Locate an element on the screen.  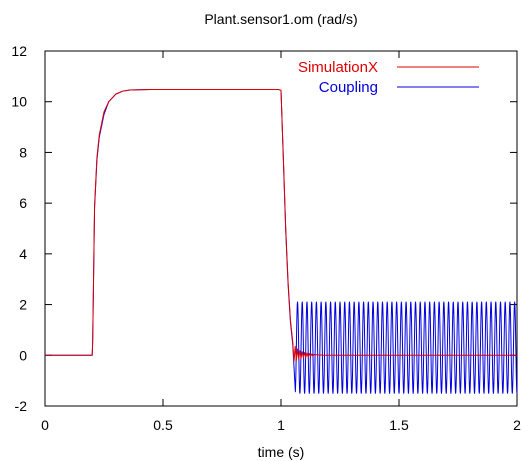
x-tick-label: 1.5 is located at coordinates (399, 425).